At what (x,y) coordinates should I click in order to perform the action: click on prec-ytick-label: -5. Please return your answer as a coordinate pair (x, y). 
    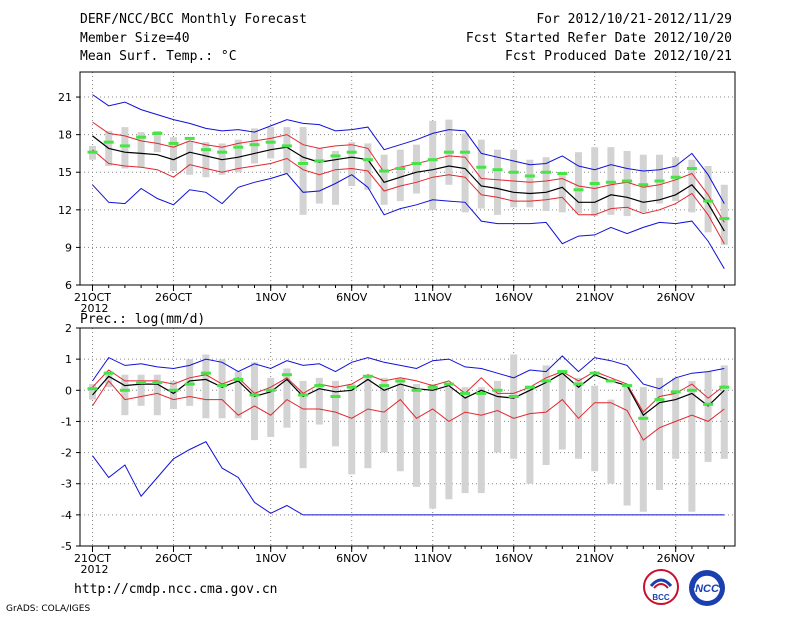
    Looking at the image, I should click on (66, 546).